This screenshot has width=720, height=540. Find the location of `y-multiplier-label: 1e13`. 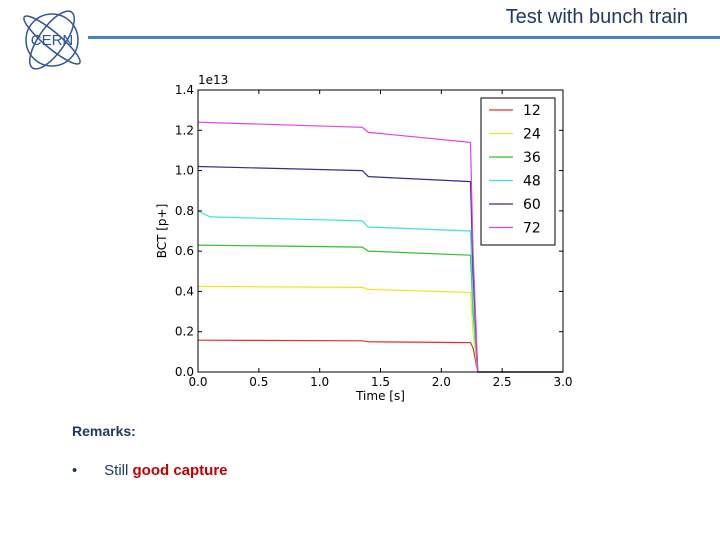

y-multiplier-label: 1e13 is located at coordinates (213, 80).